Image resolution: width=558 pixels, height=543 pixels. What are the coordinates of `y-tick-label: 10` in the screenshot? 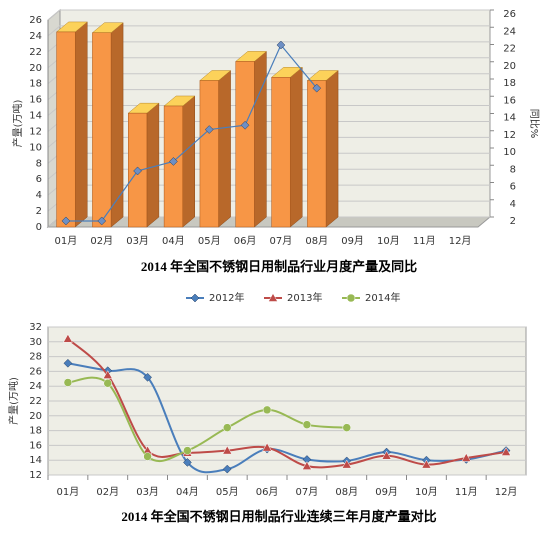 It's located at (35, 147).